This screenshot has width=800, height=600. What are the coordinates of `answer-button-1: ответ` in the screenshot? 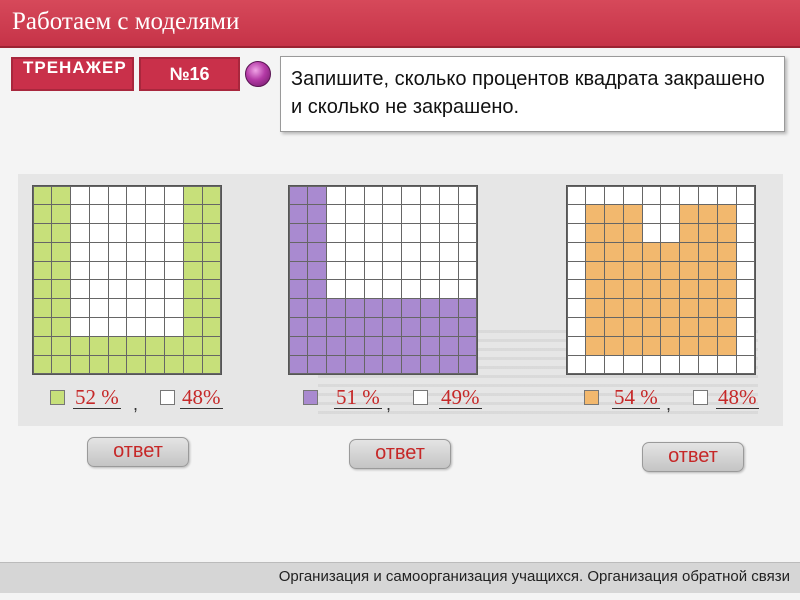 It's located at (138, 452).